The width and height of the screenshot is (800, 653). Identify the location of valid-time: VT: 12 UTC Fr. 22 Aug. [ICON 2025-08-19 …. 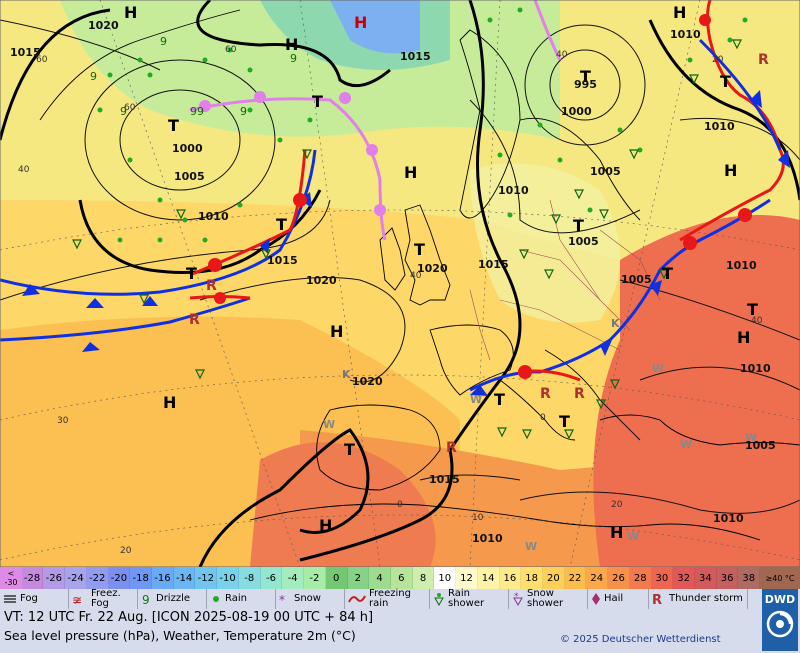
(189, 617).